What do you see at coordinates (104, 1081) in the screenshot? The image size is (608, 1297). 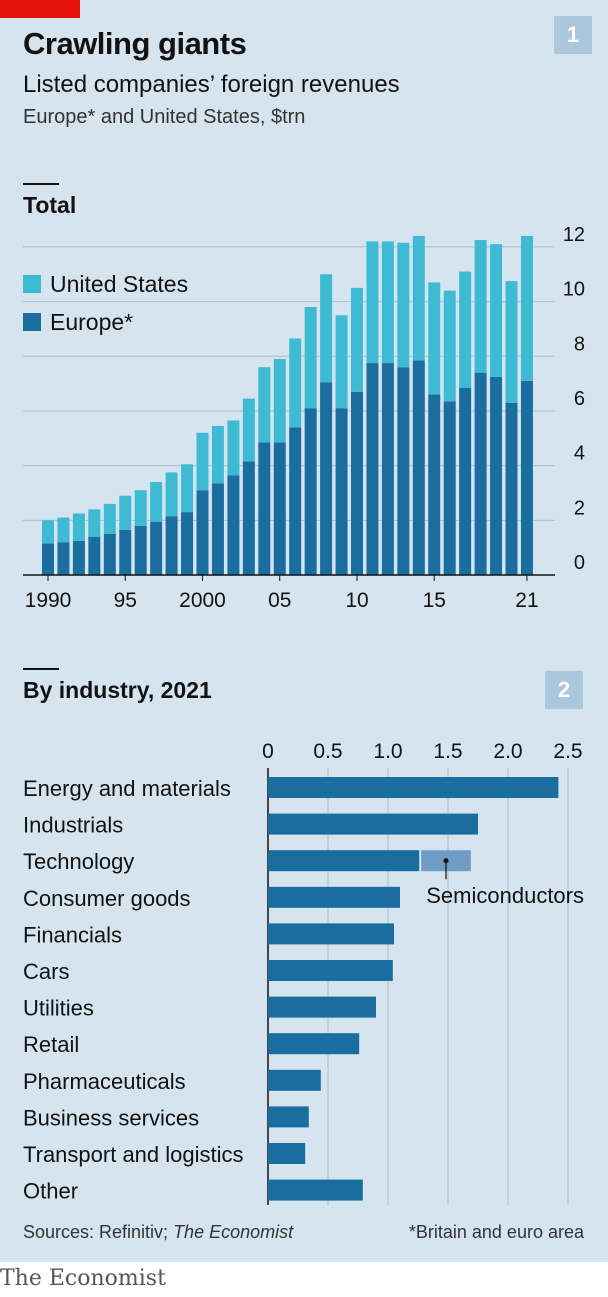 I see `category-label-pharmaceuticals: Pharmaceuticals` at bounding box center [104, 1081].